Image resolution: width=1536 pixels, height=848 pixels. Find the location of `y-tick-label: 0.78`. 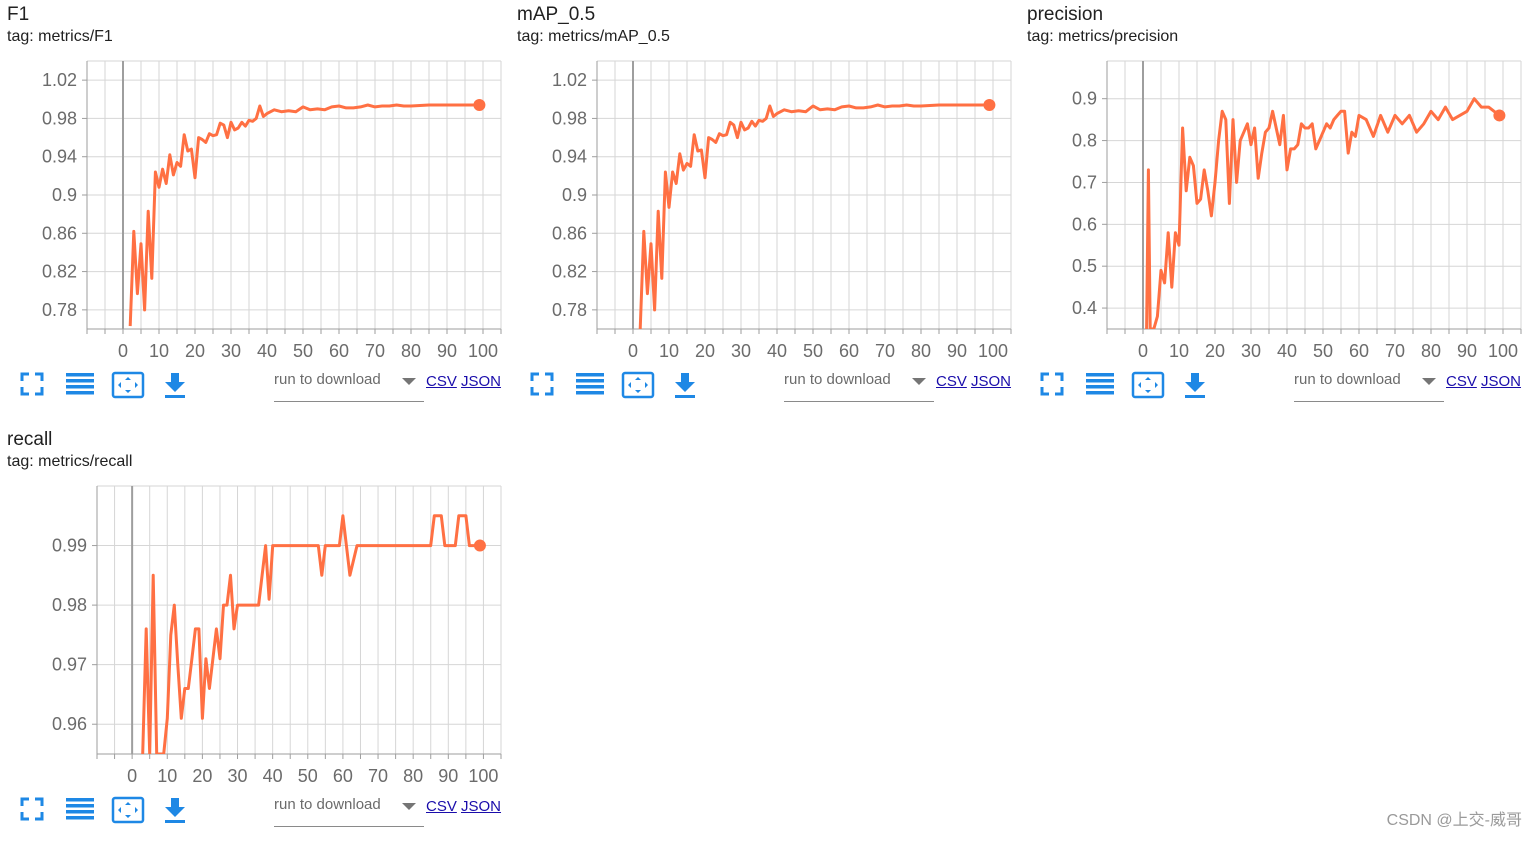

y-tick-label: 0.78 is located at coordinates (569, 310).